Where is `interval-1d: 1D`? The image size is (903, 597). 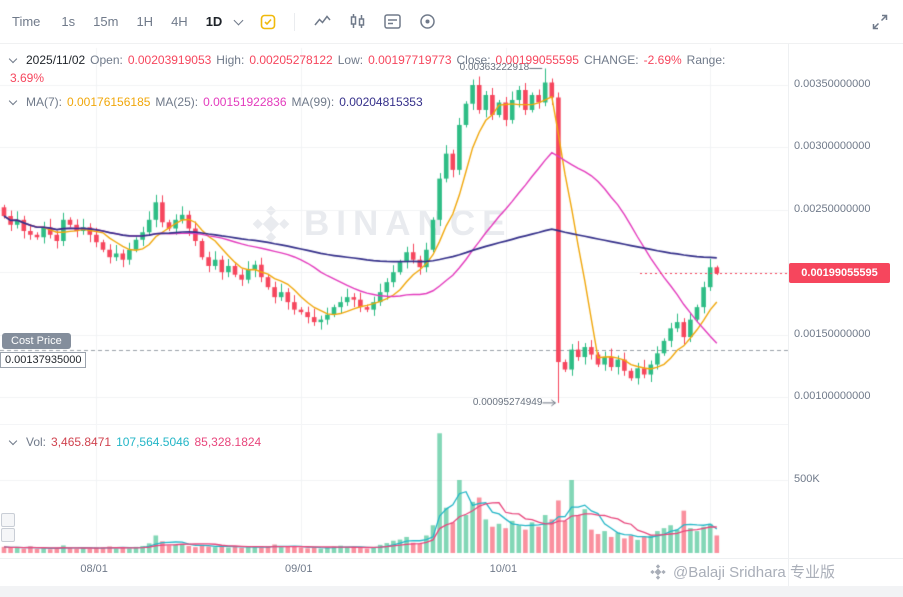
interval-1d: 1D is located at coordinates (214, 21).